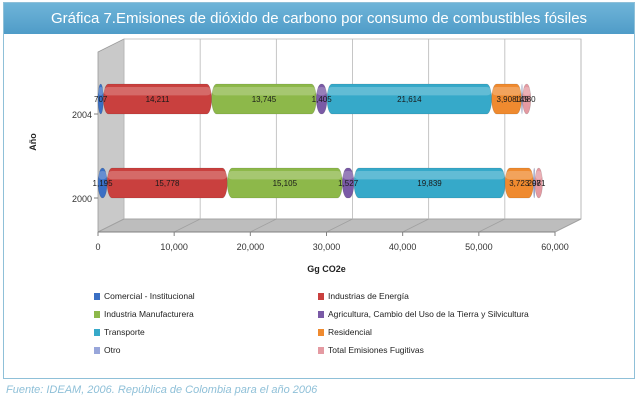  Describe the element at coordinates (33, 142) in the screenshot. I see `y-axis-title: Año` at that location.